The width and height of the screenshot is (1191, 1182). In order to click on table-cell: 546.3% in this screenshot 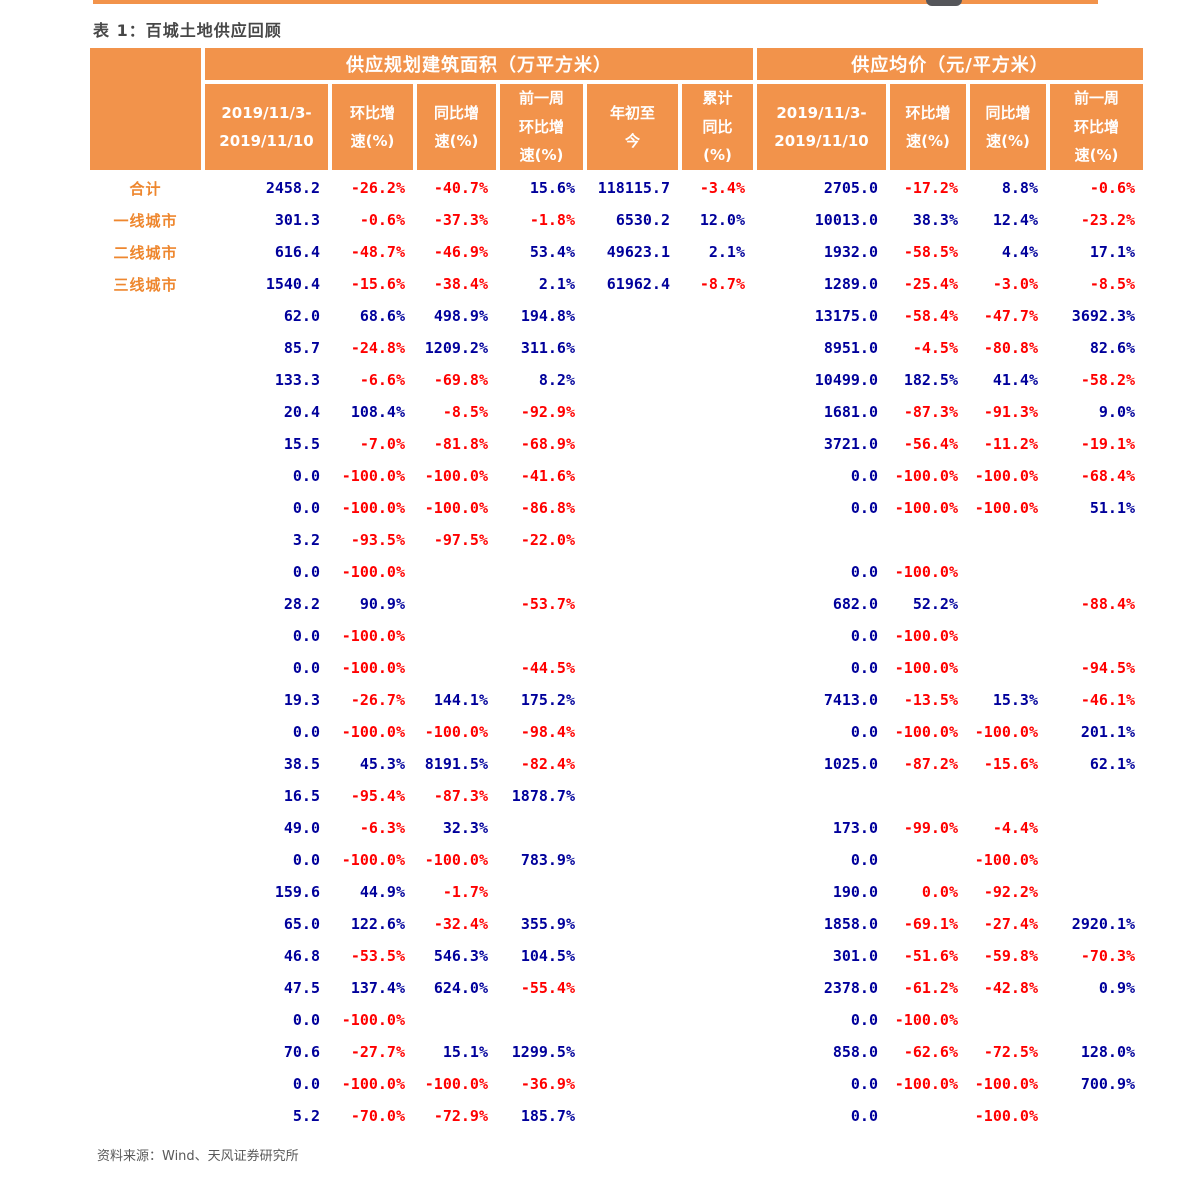, I will do `click(460, 956)`.